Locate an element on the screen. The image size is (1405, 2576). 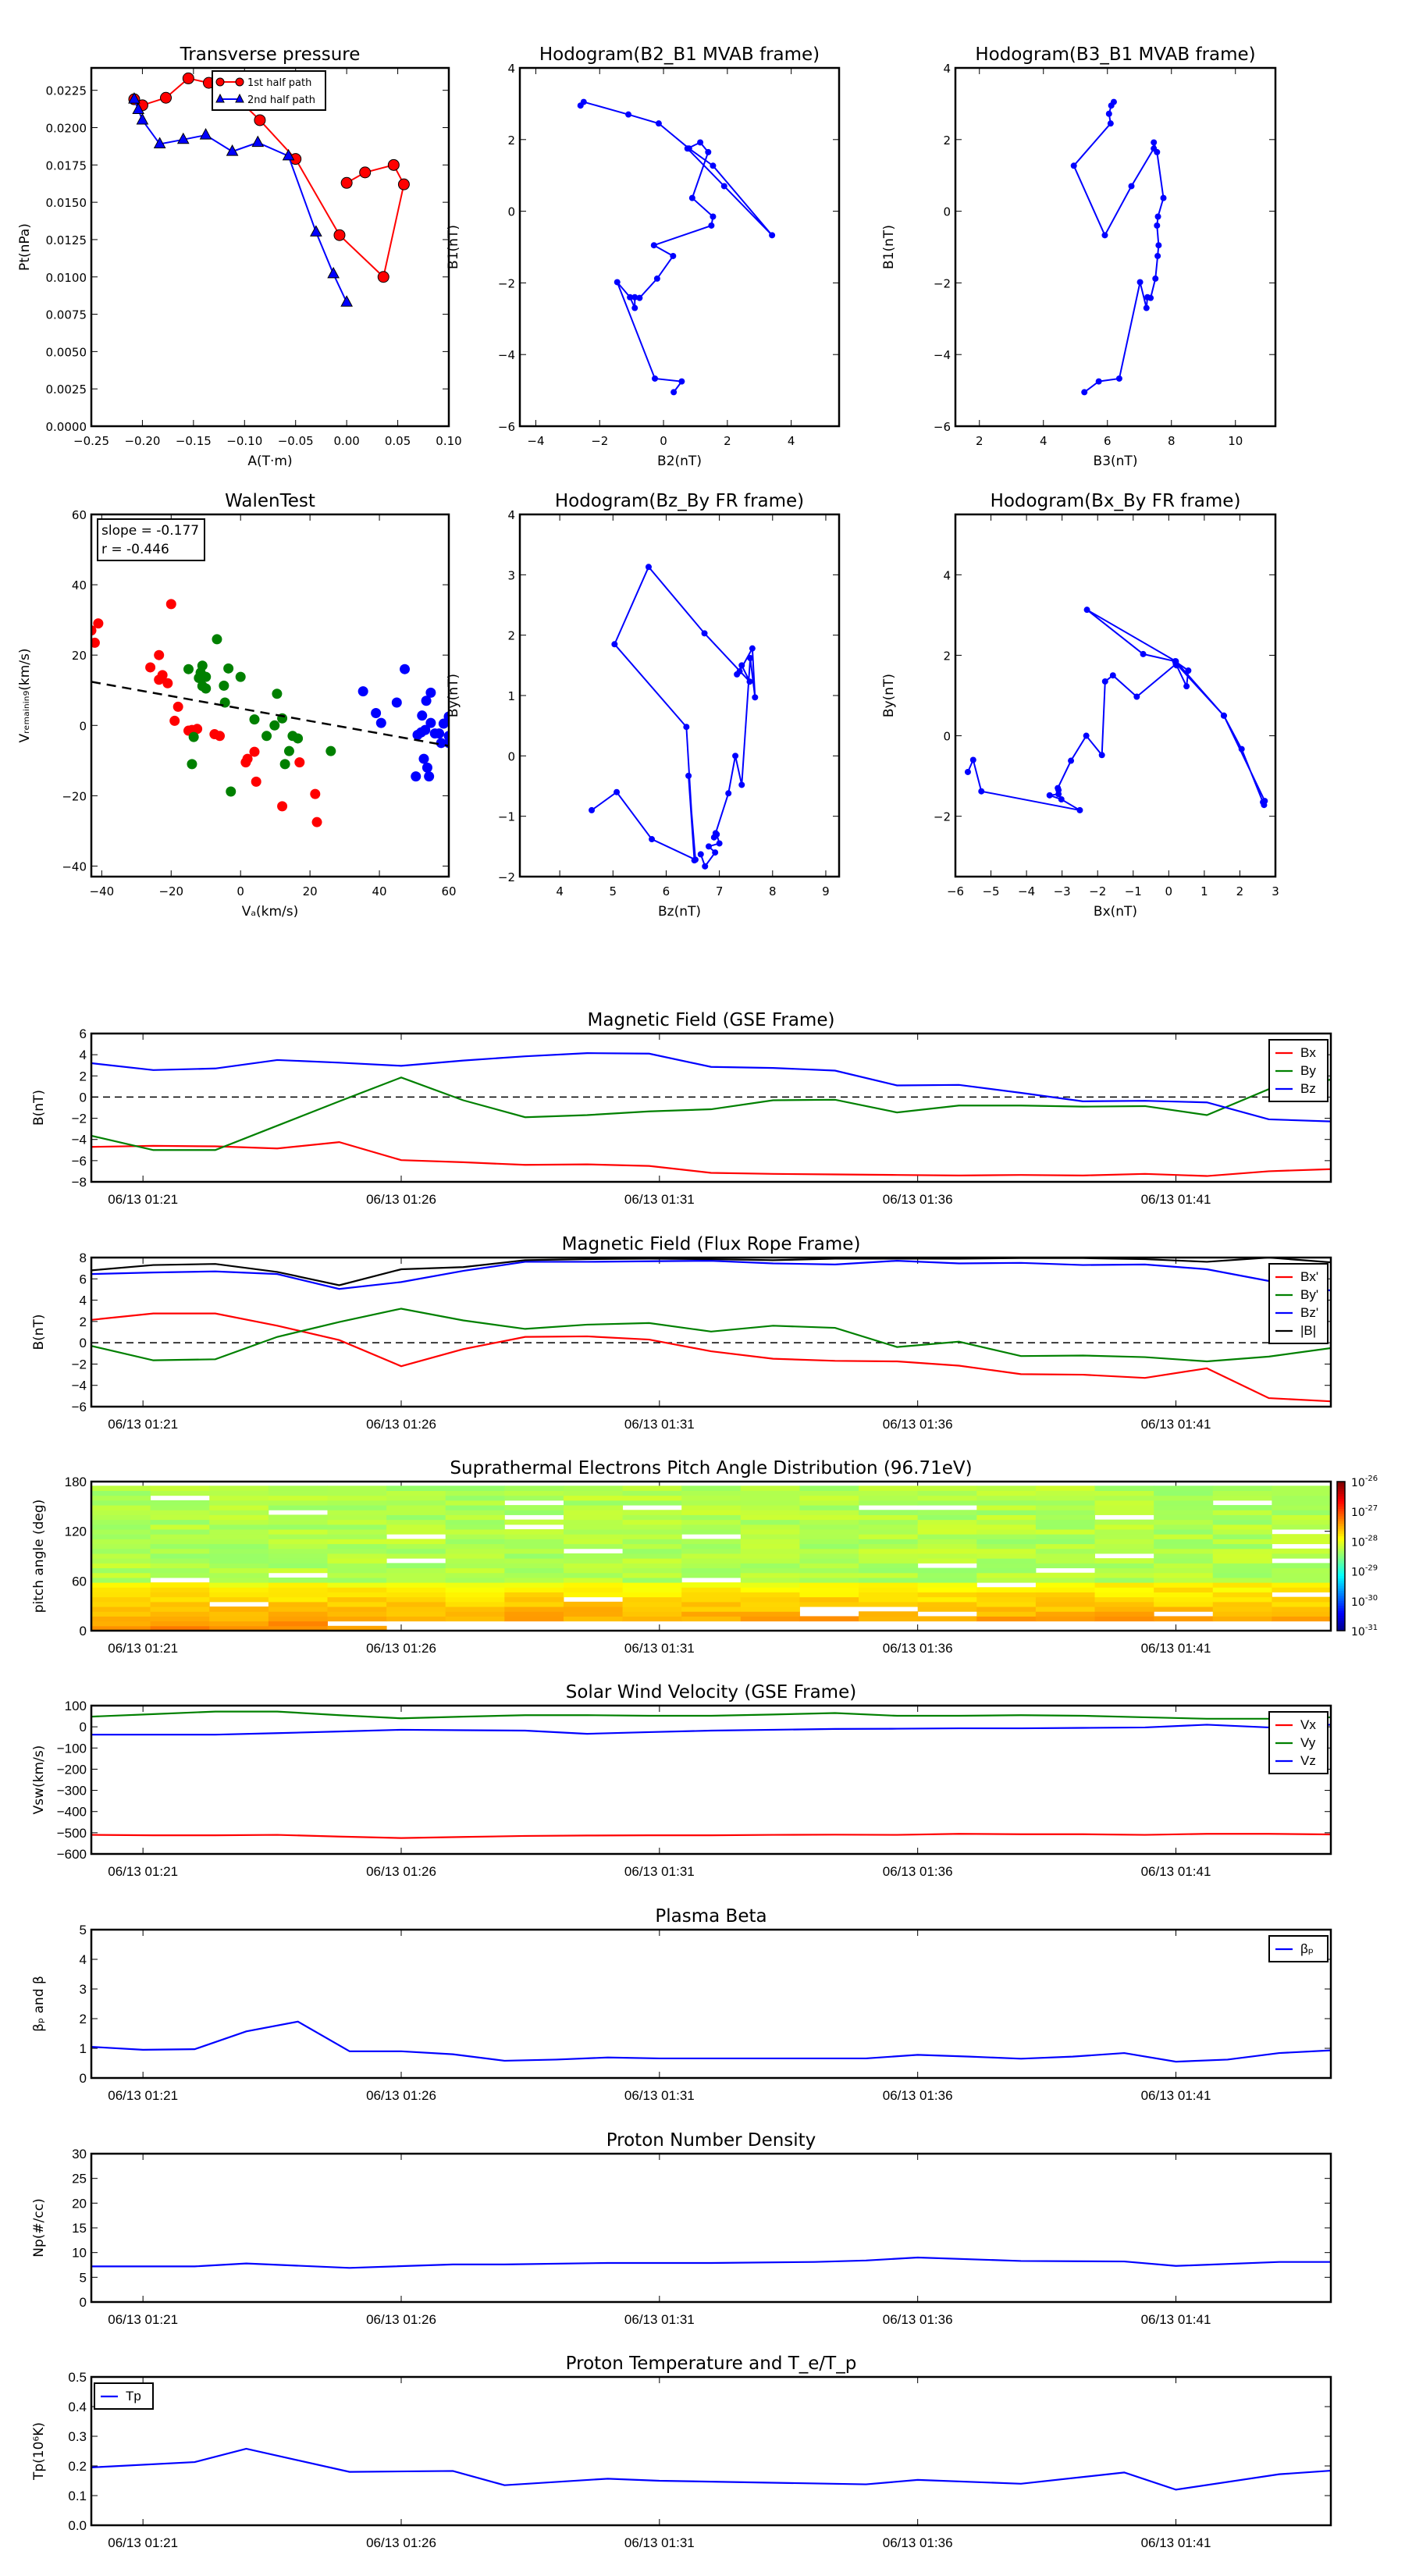
legend-label: By is located at coordinates (1308, 1070).